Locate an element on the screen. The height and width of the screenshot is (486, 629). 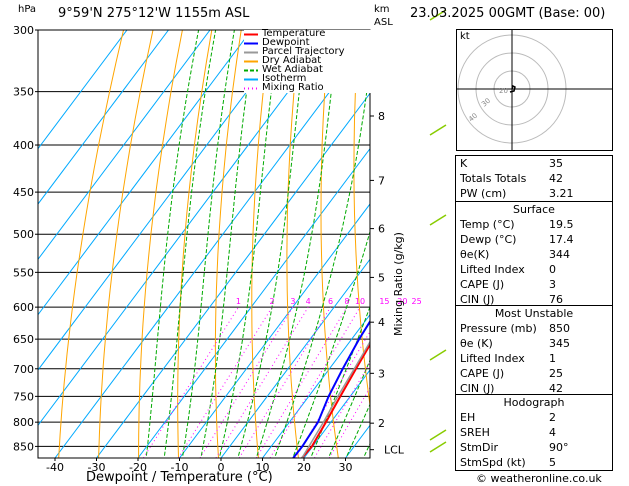
temperature-tick-label: -40 is located at coordinates (55, 467).